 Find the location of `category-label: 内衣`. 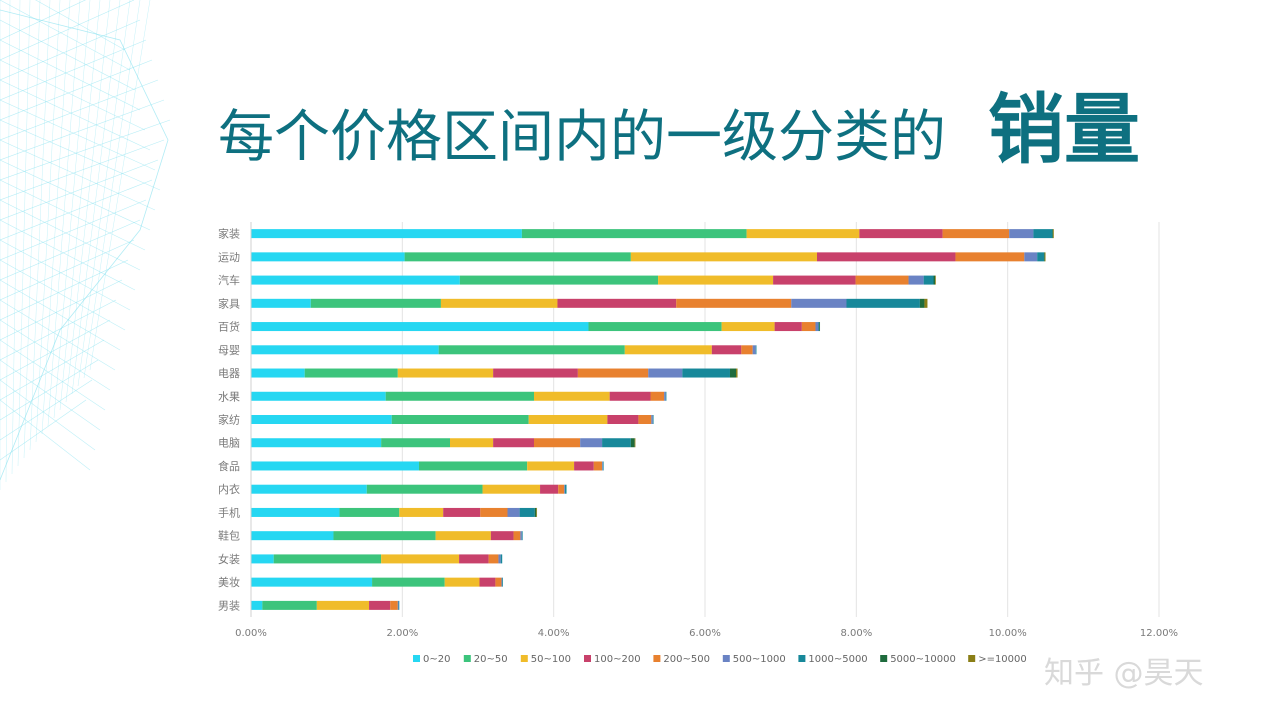

category-label: 内衣 is located at coordinates (229, 489).